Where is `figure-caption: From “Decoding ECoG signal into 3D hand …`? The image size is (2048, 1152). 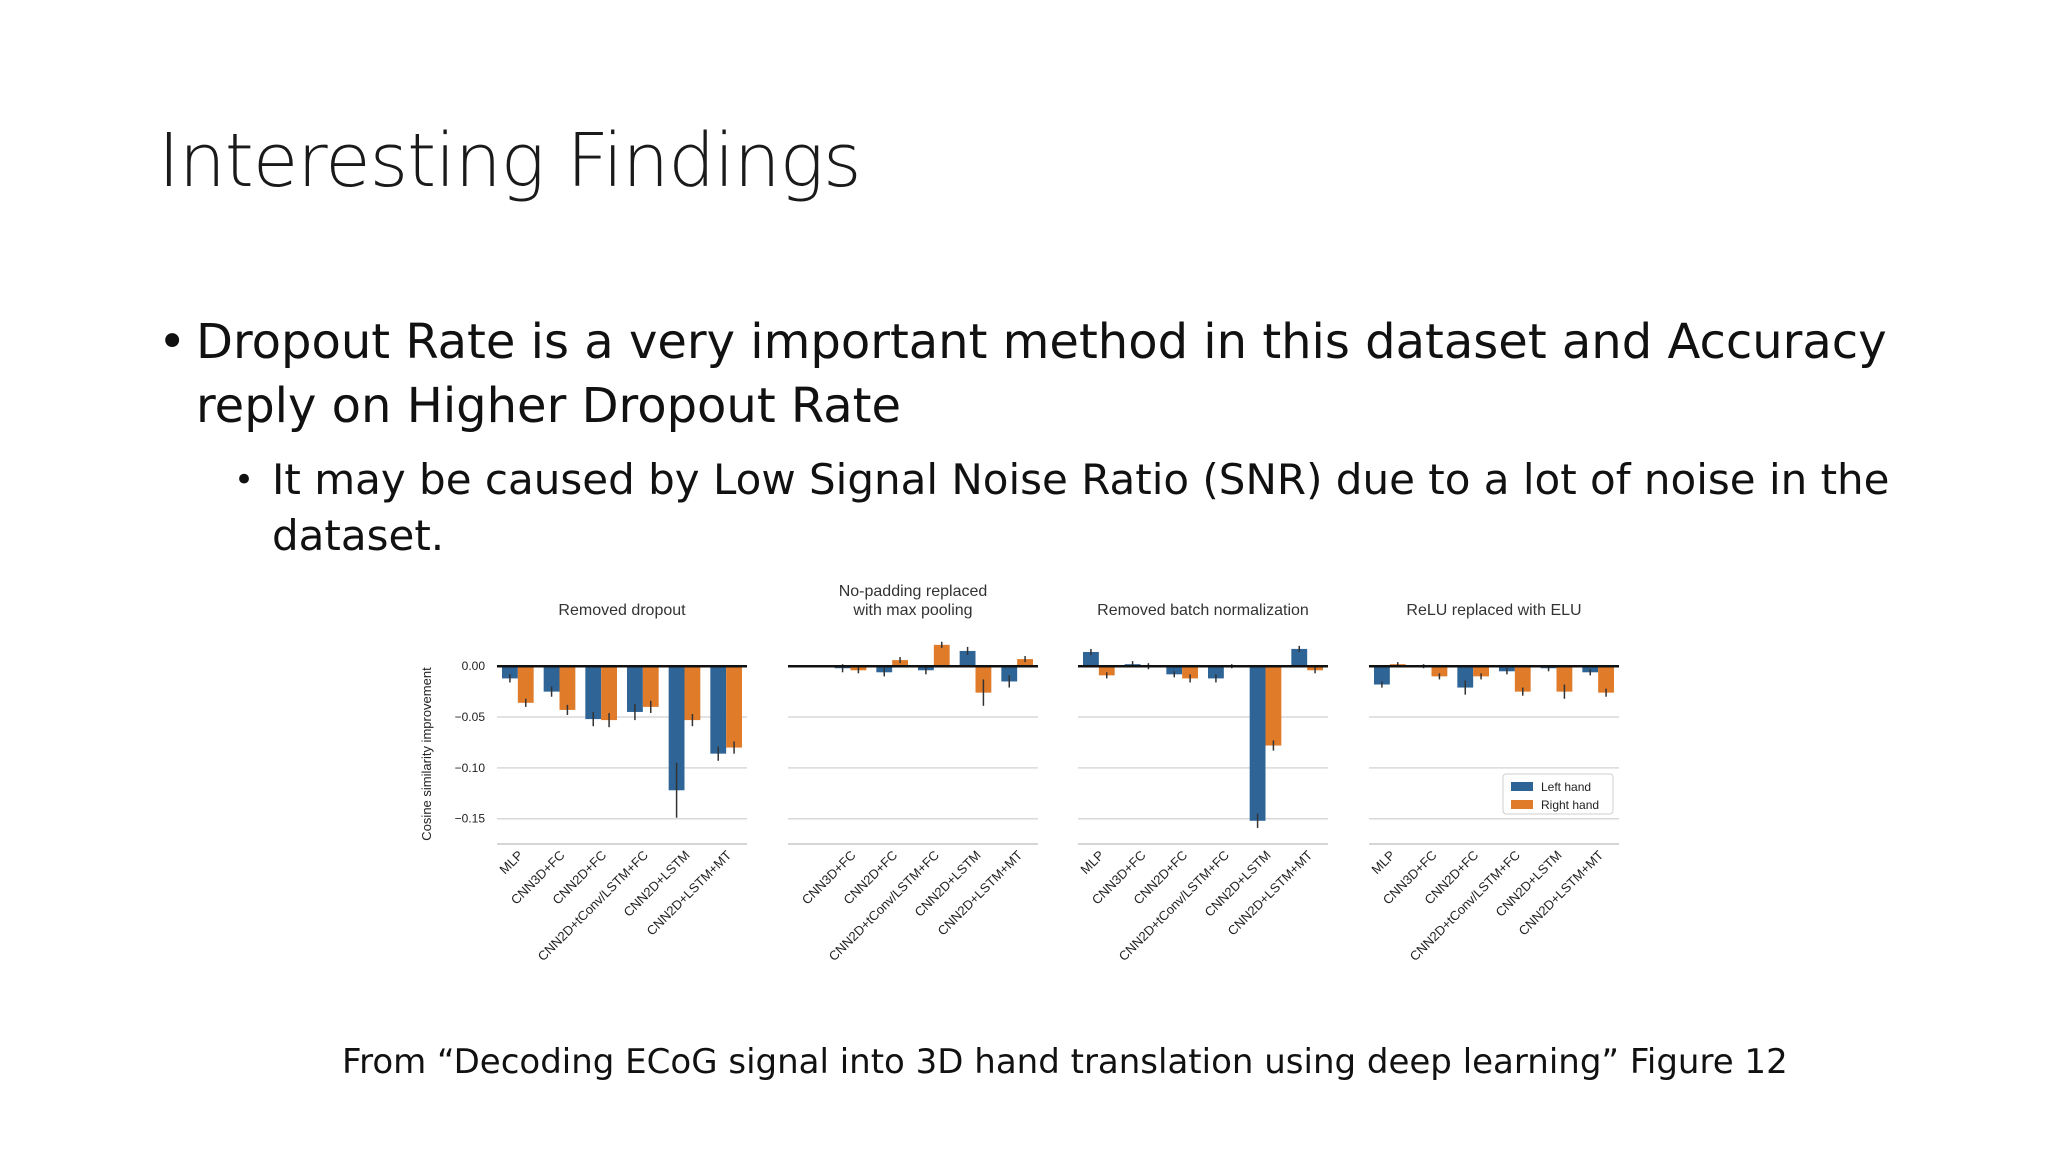 figure-caption: From “Decoding ECoG signal into 3D hand … is located at coordinates (1065, 1062).